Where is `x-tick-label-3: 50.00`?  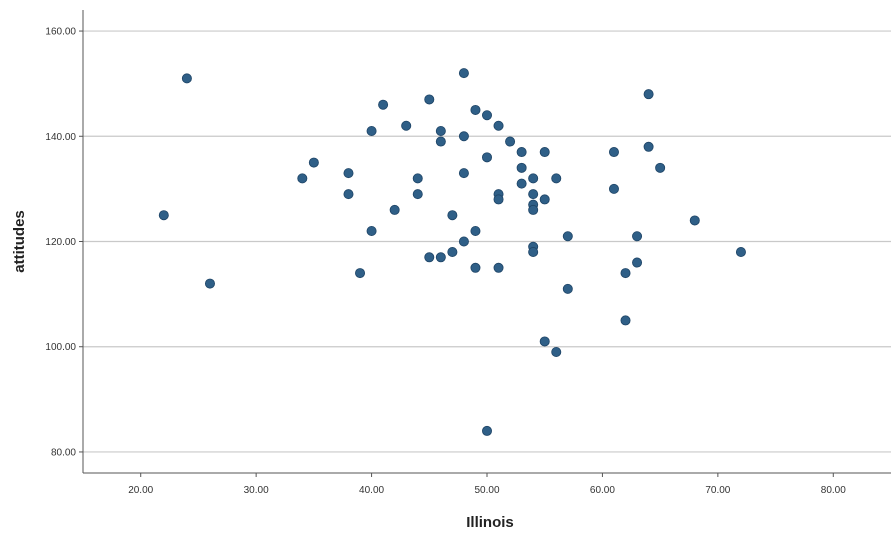 x-tick-label-3: 50.00 is located at coordinates (486, 490).